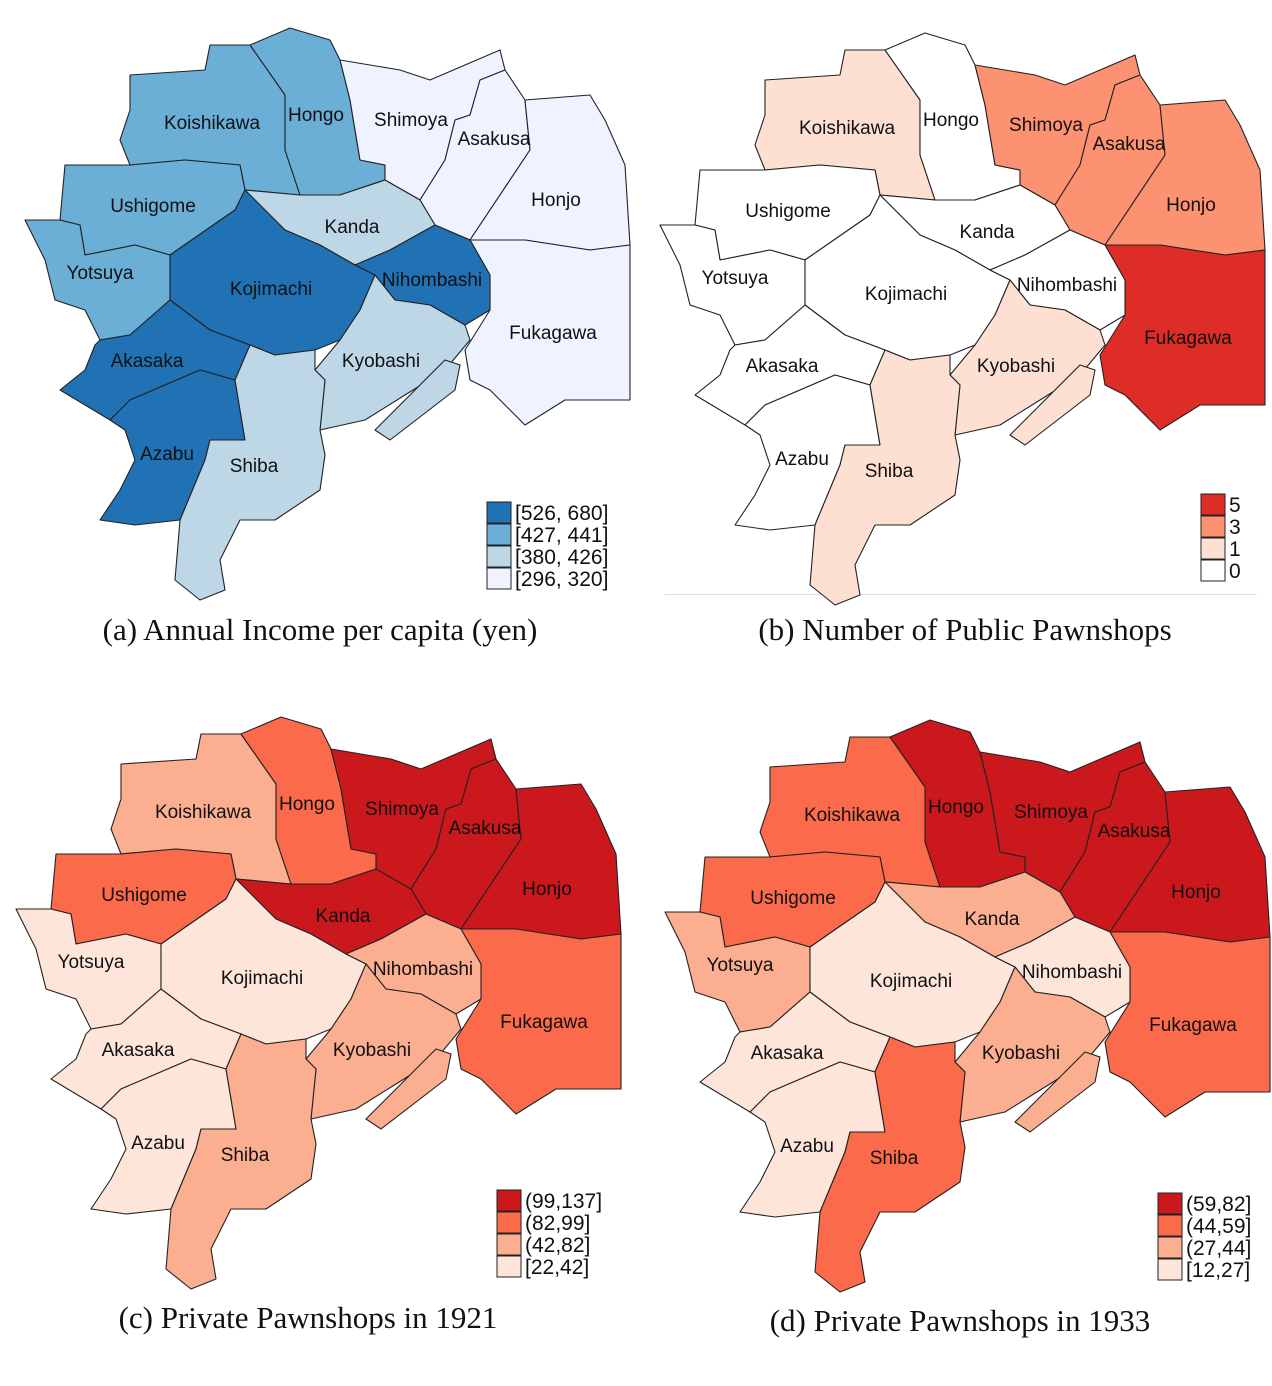  I want to click on legend-label: (59,82], so click(1218, 1204).